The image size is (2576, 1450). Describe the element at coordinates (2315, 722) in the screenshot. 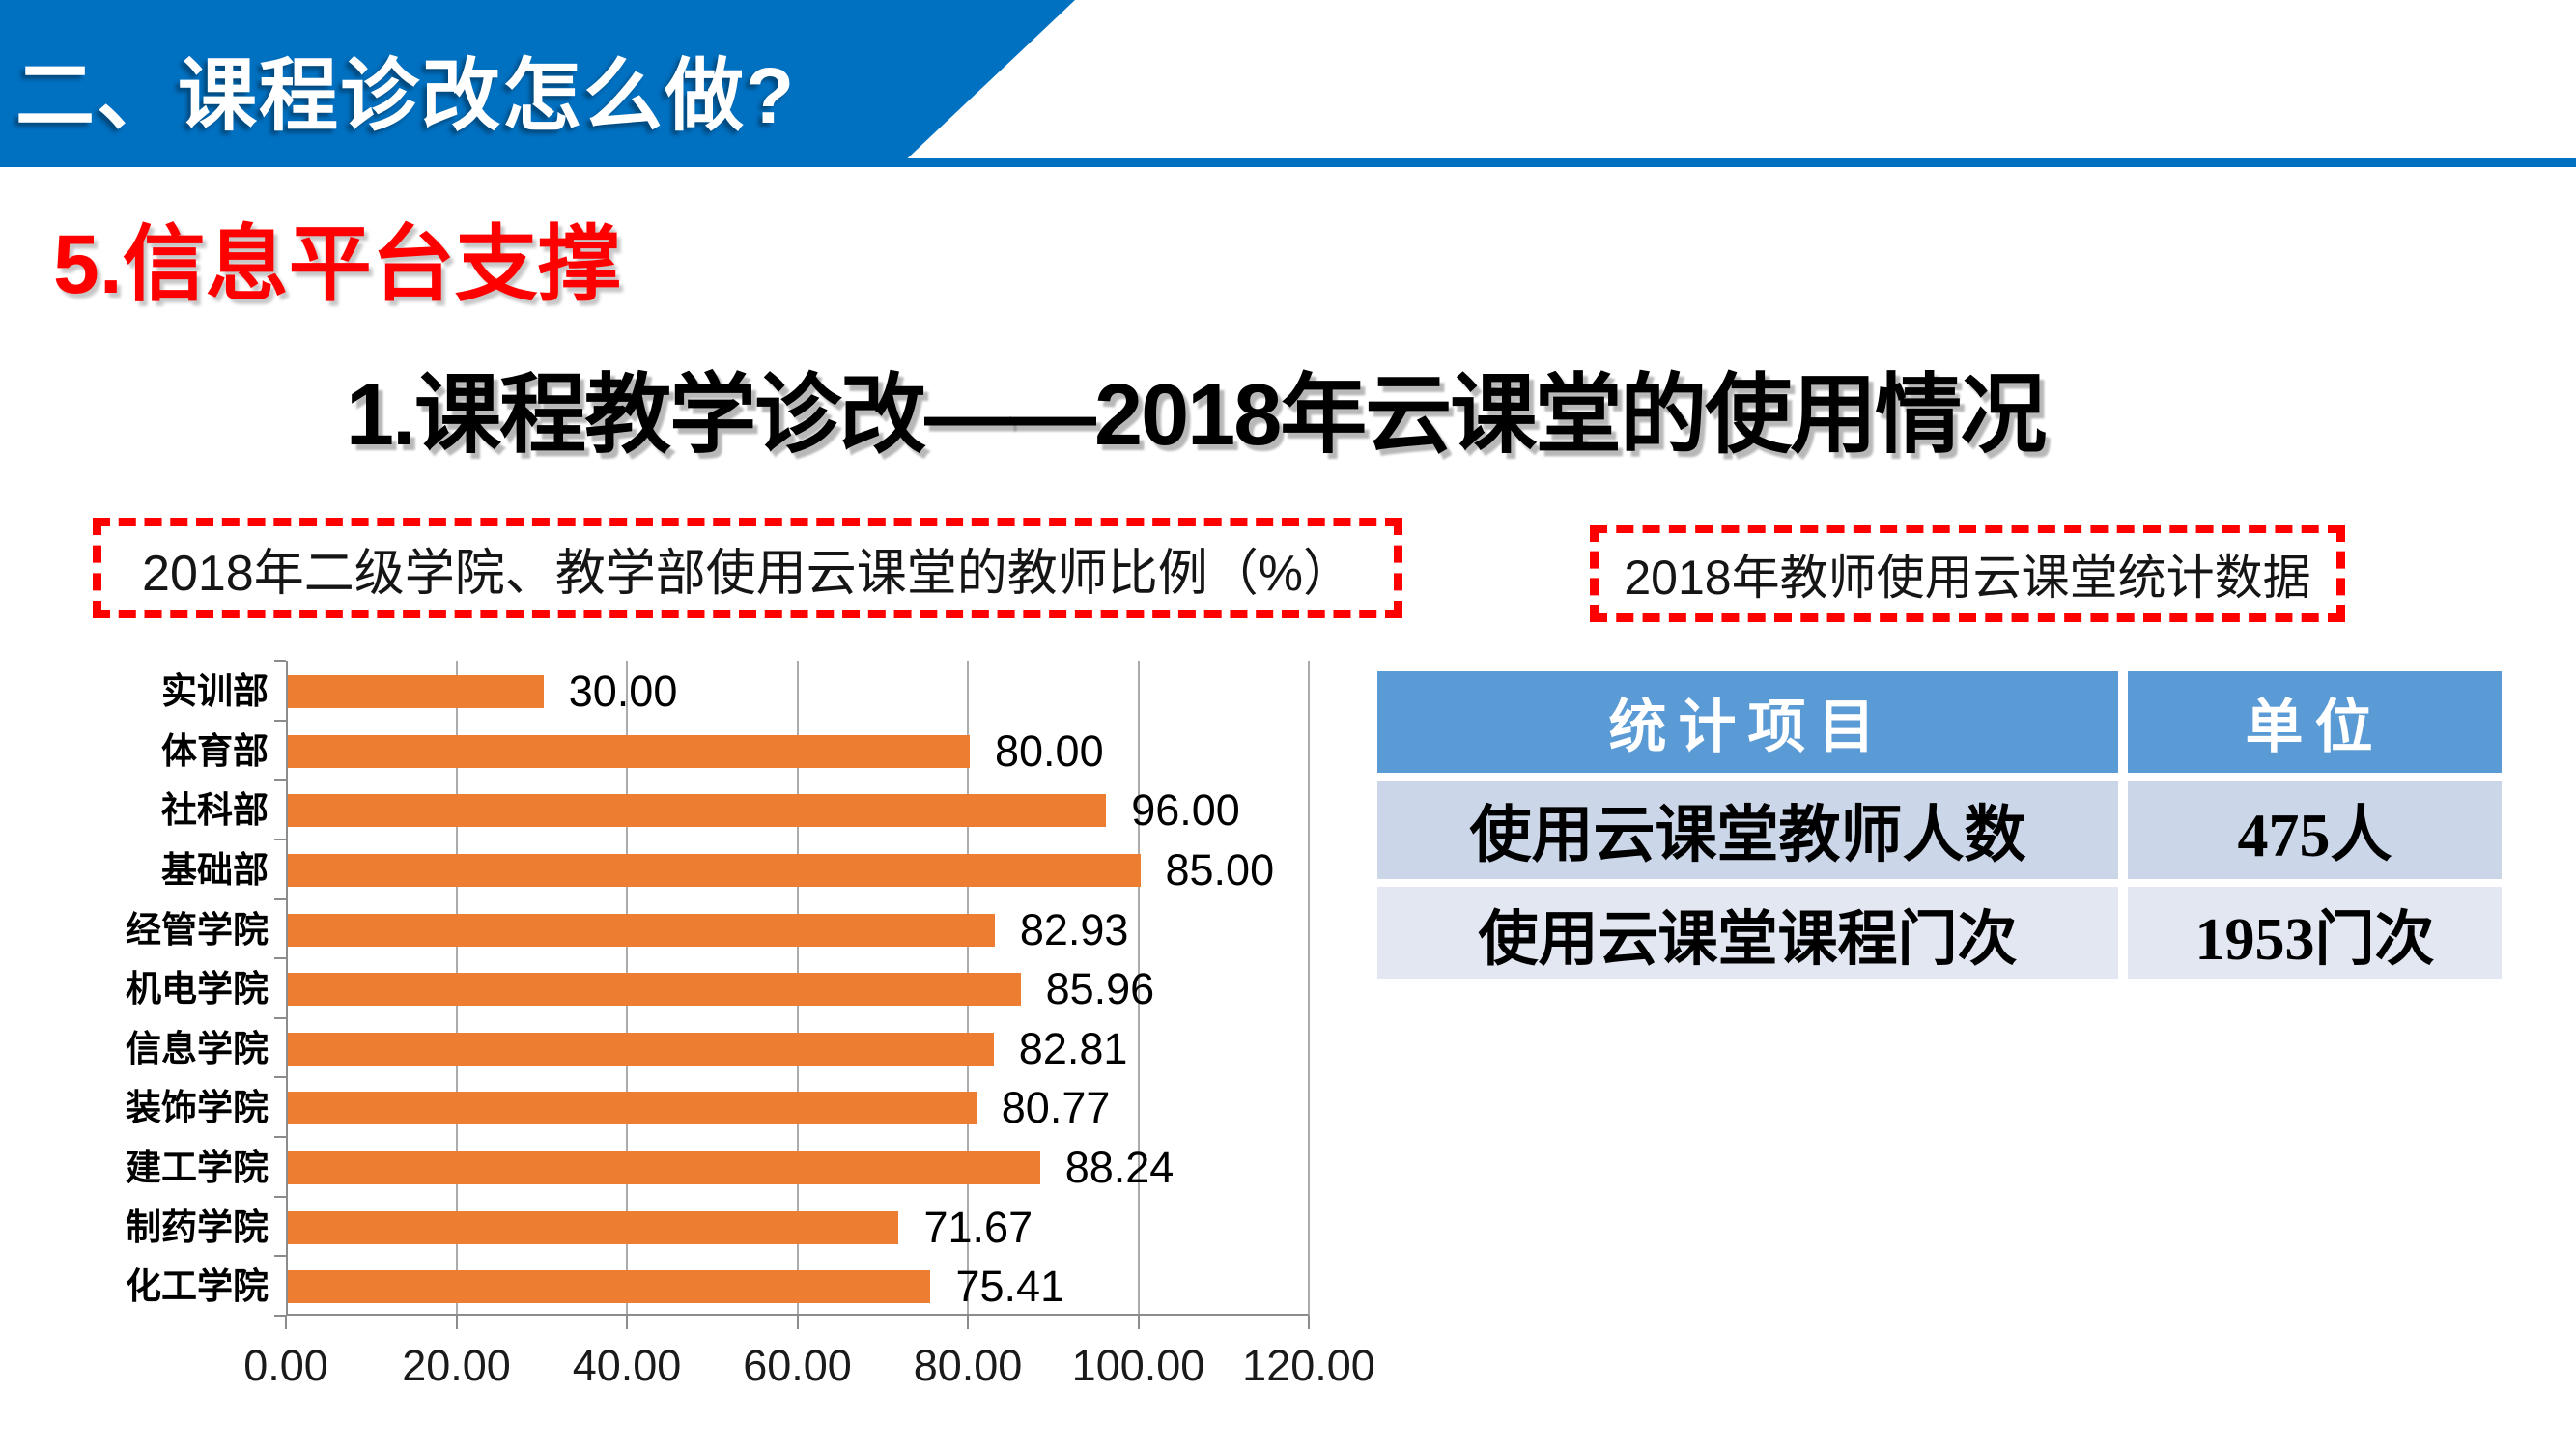

I see `table-header-cell: 单位` at that location.